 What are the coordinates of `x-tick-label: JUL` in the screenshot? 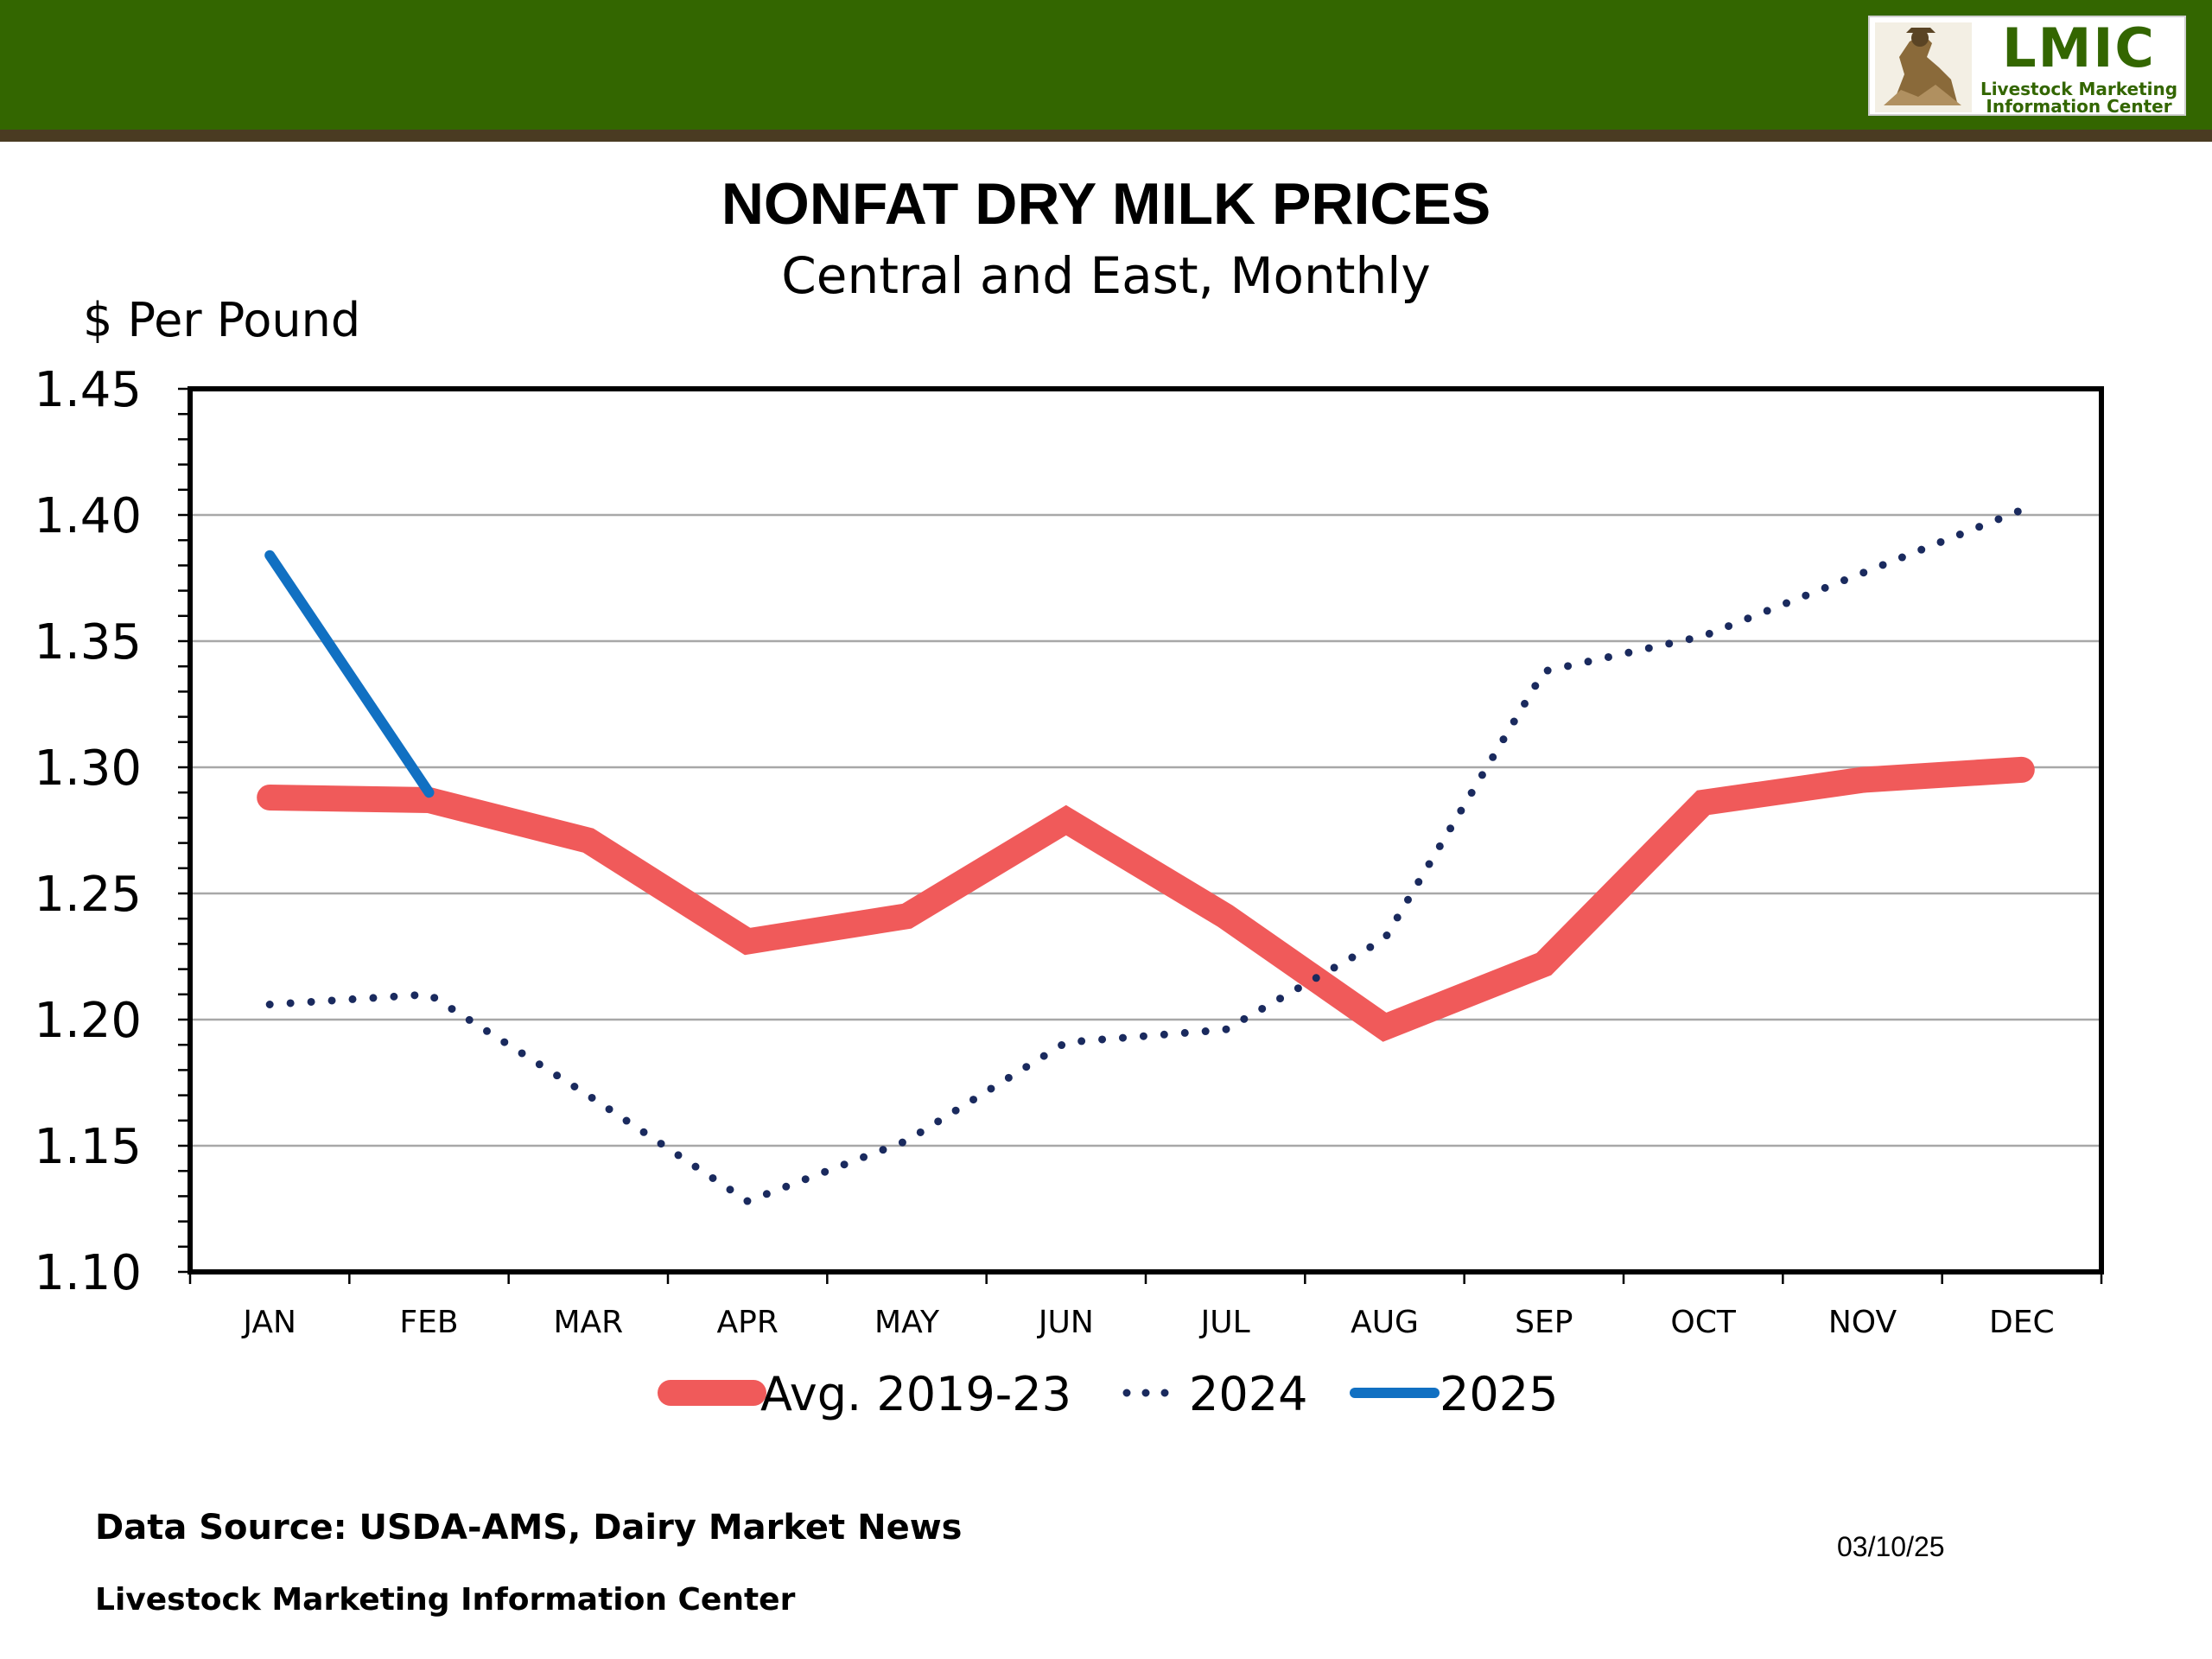 It's located at (1224, 1322).